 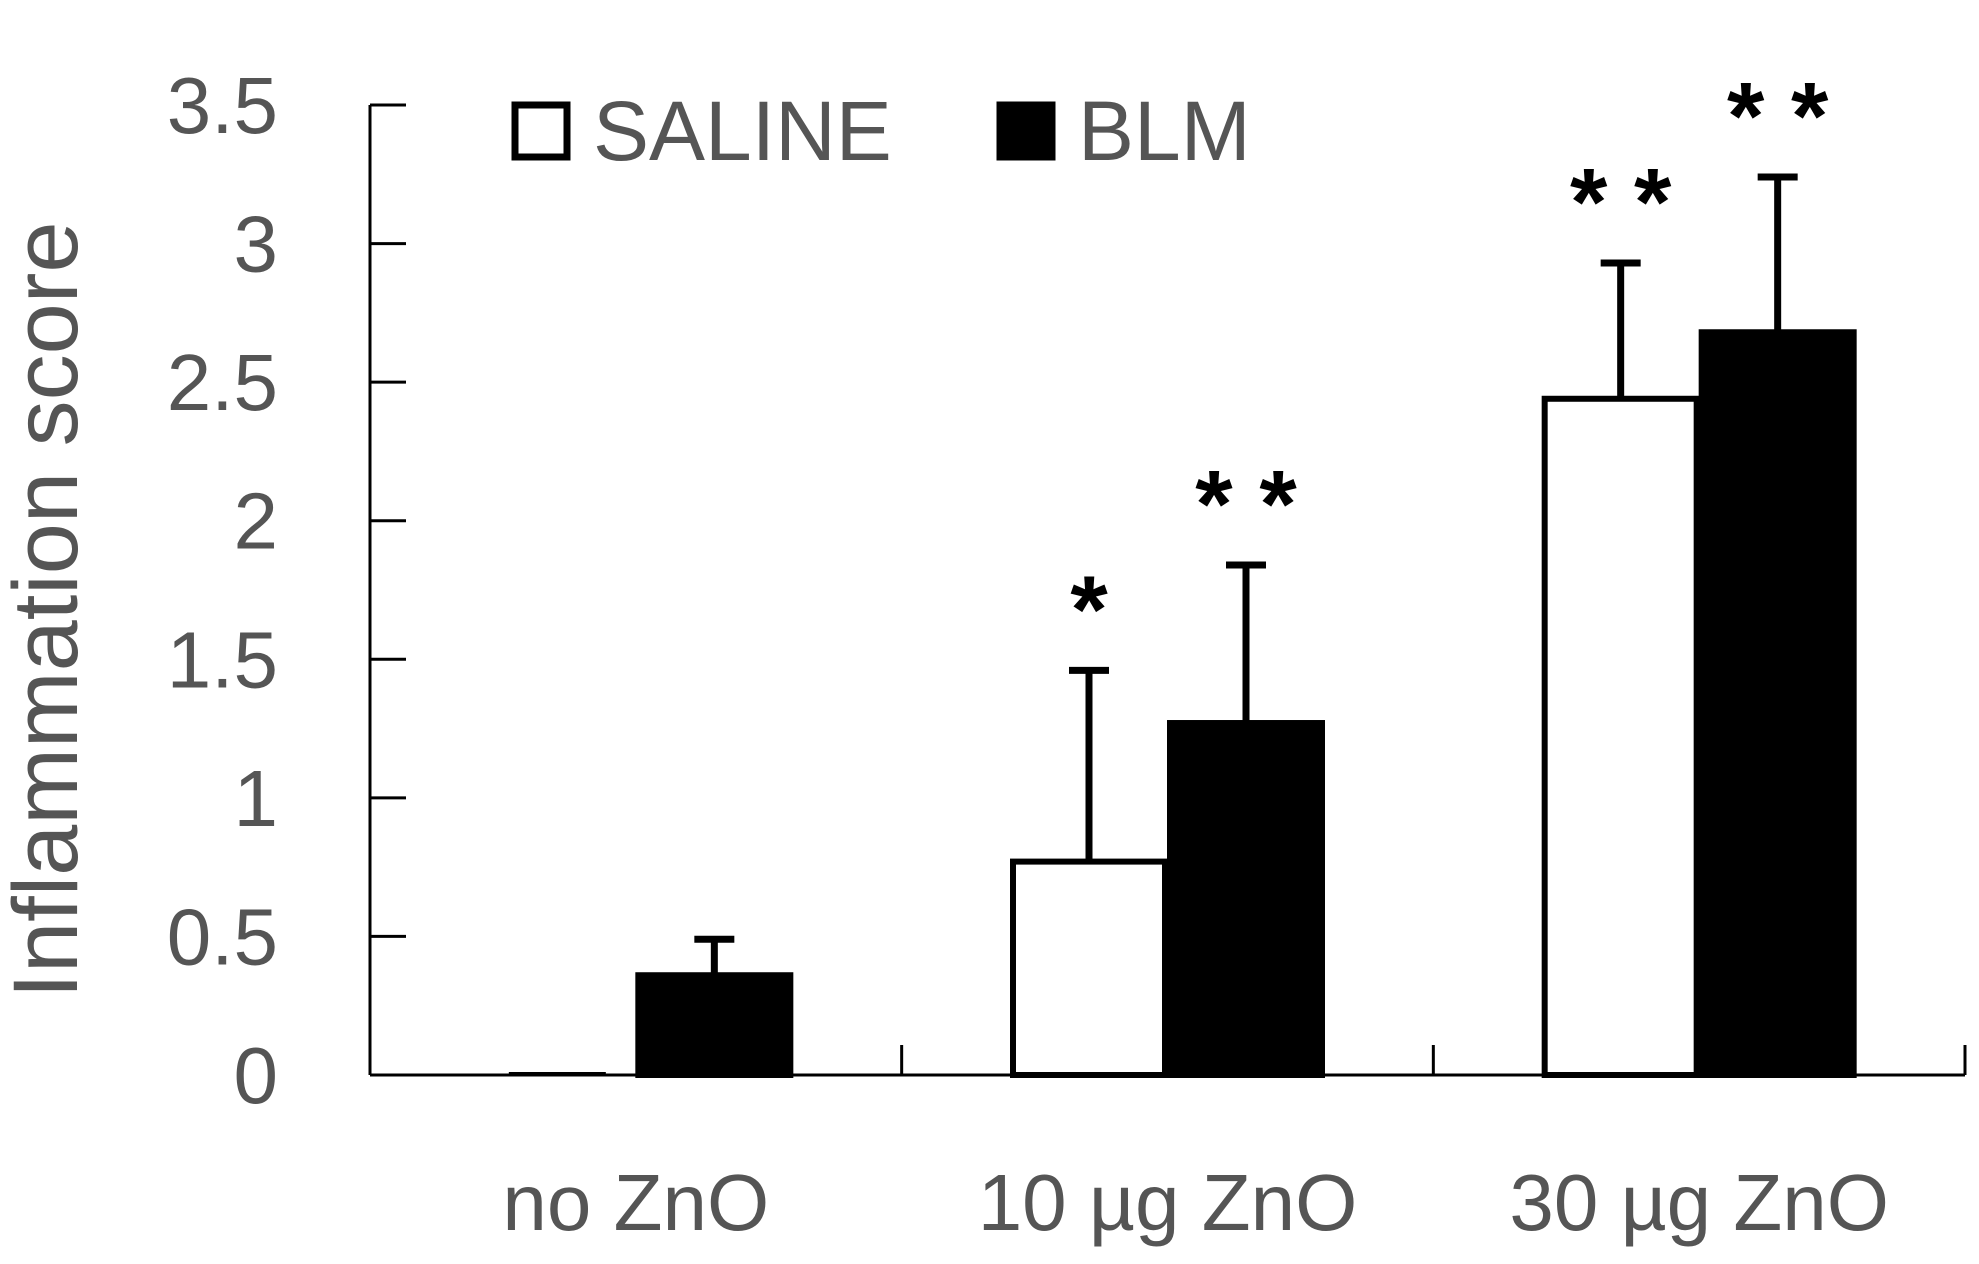 I want to click on category-labels: no ZnO 10 µg ZnO 30 µg ZnO, so click(x=1195, y=1202).